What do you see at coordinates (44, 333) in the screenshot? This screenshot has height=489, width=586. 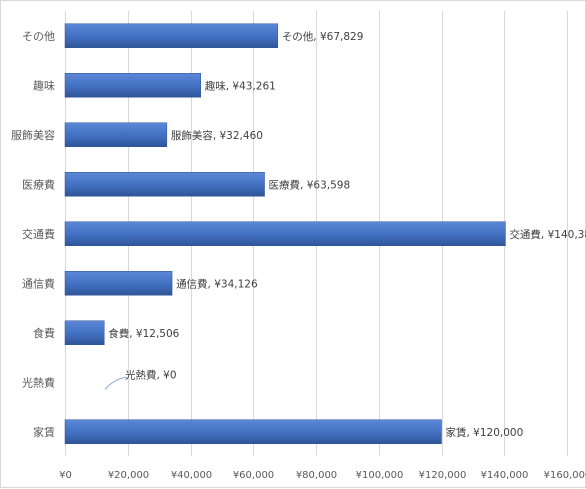 I see `category-label: 食費` at bounding box center [44, 333].